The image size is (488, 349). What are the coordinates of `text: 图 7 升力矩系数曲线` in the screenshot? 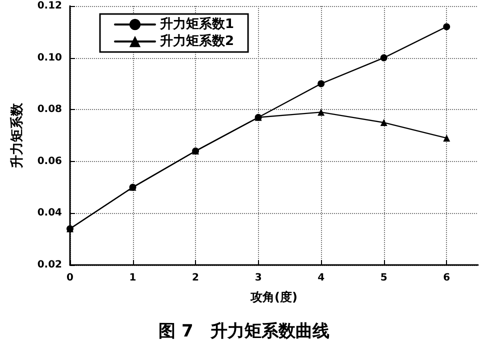 It's located at (244, 332).